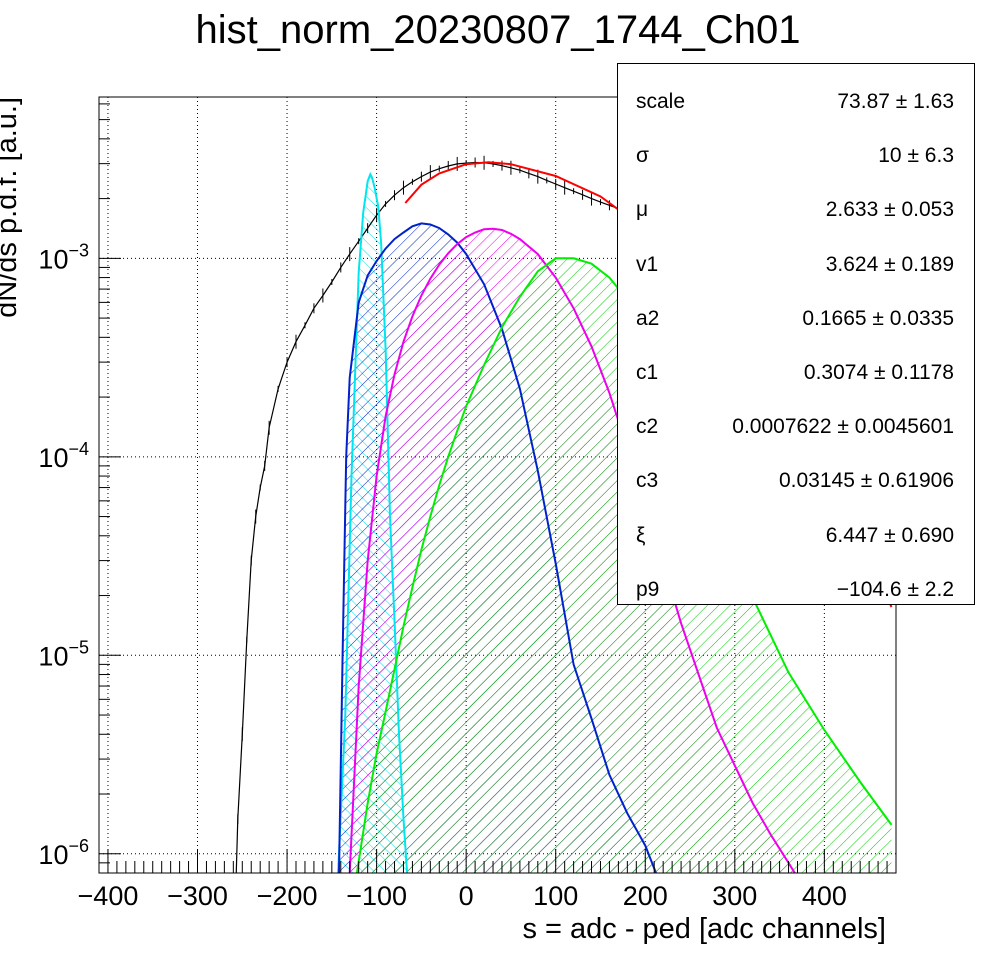  What do you see at coordinates (63, 853) in the screenshot?
I see `y-tick-label: 10⁻⁶` at bounding box center [63, 853].